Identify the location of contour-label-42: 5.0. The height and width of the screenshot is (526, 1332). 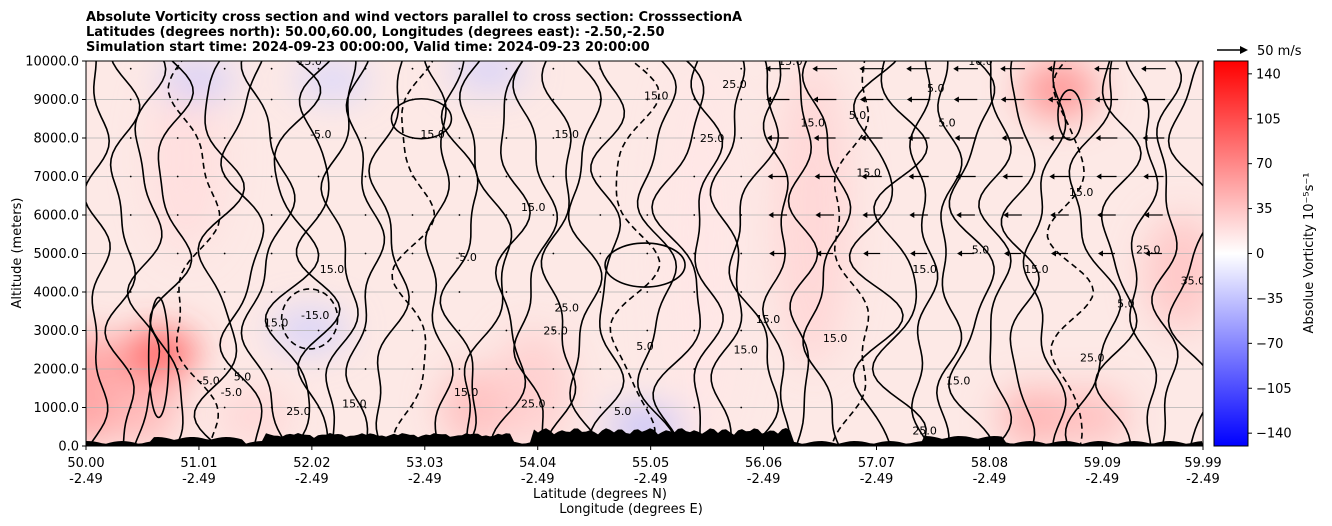
(1126, 303).